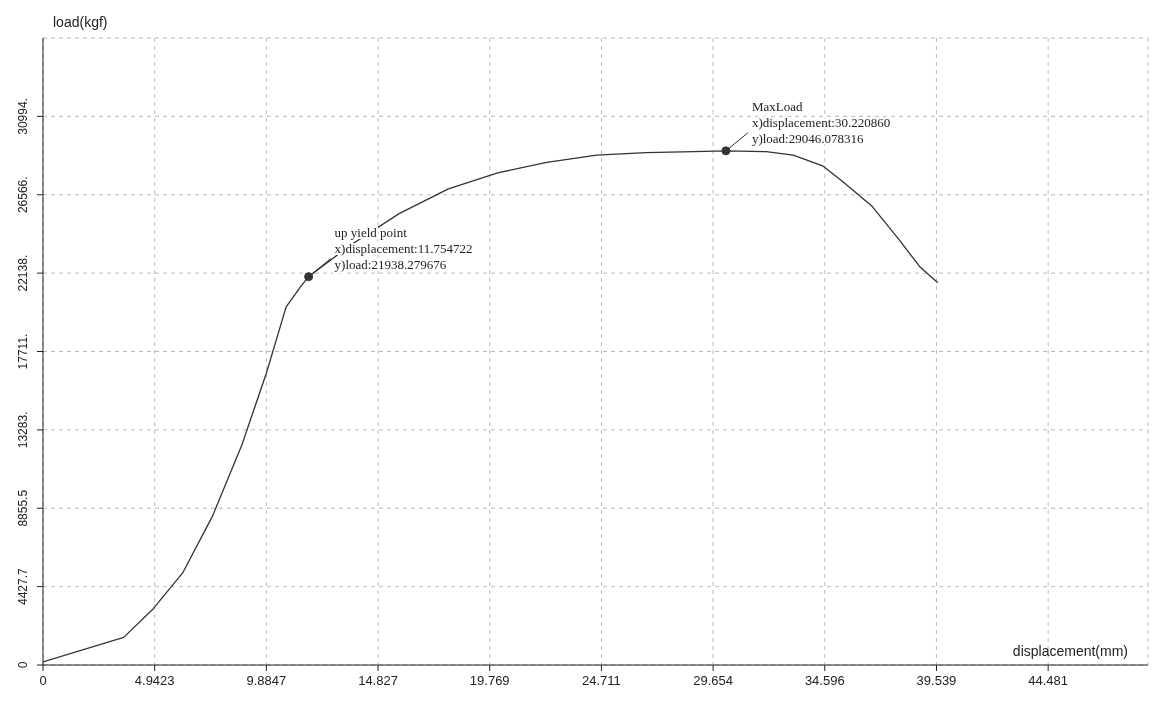 This screenshot has height=713, width=1167. Describe the element at coordinates (154, 680) in the screenshot. I see `x-tick-label: 4.9423` at that location.